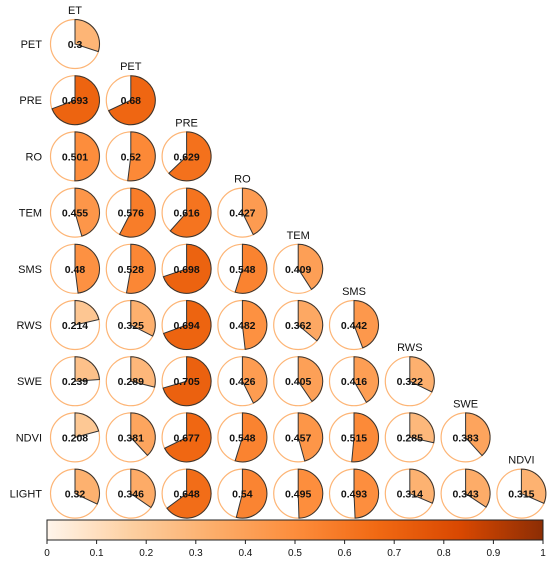 The image size is (550, 564). I want to click on value-label: 0.208, so click(75, 438).